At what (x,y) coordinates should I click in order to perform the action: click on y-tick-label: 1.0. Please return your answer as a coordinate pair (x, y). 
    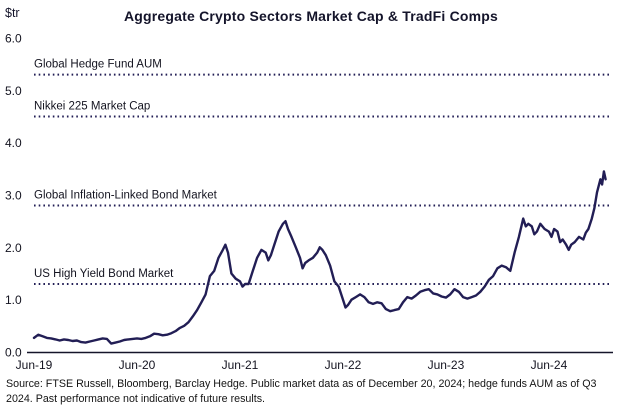
    Looking at the image, I should click on (13, 300).